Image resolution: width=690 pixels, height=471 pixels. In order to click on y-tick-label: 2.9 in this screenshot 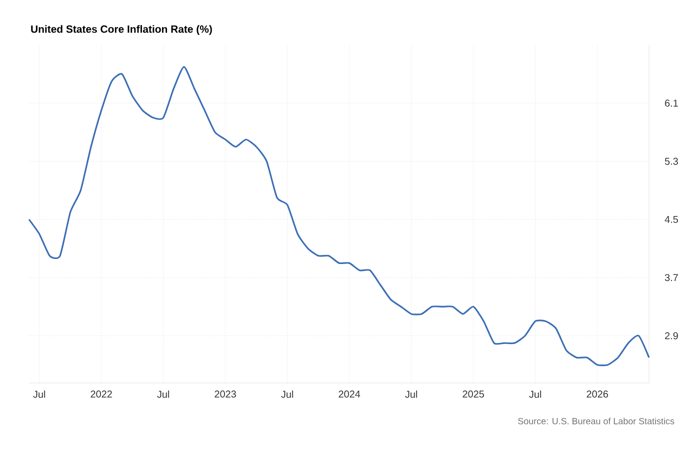, I will do `click(671, 336)`.